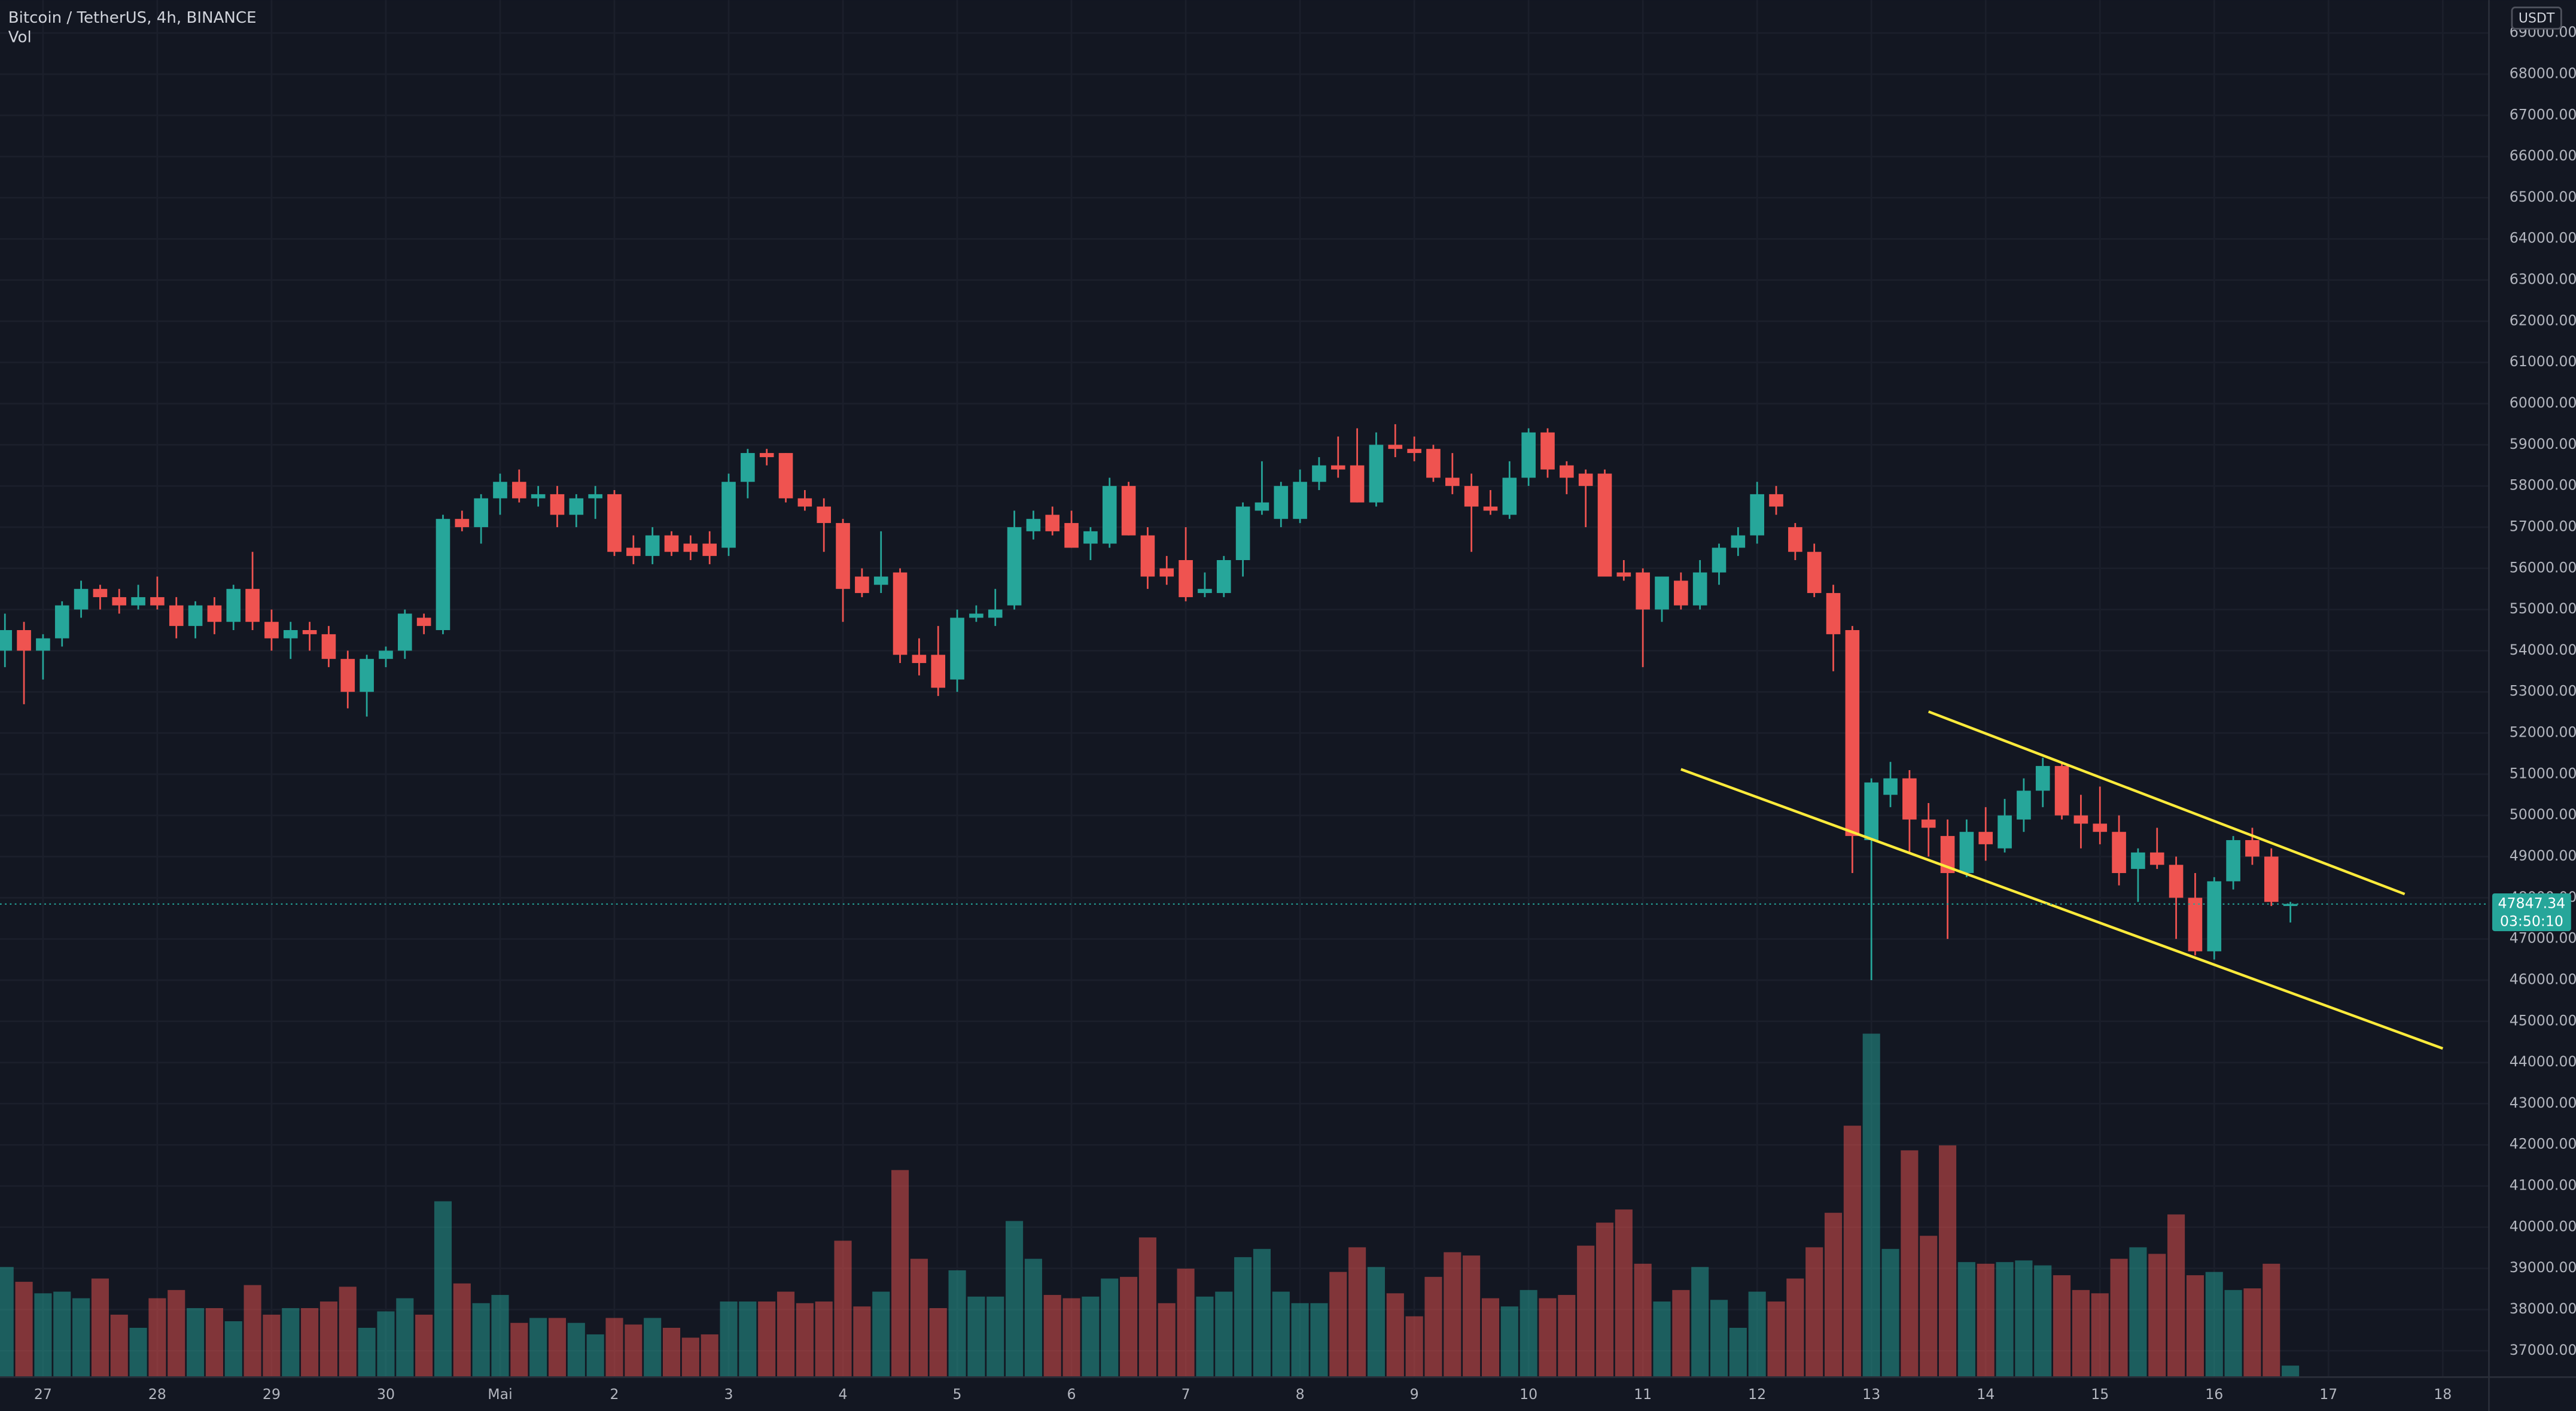 This screenshot has height=1411, width=2576. What do you see at coordinates (2531, 921) in the screenshot?
I see `countdown: 03:50:10` at bounding box center [2531, 921].